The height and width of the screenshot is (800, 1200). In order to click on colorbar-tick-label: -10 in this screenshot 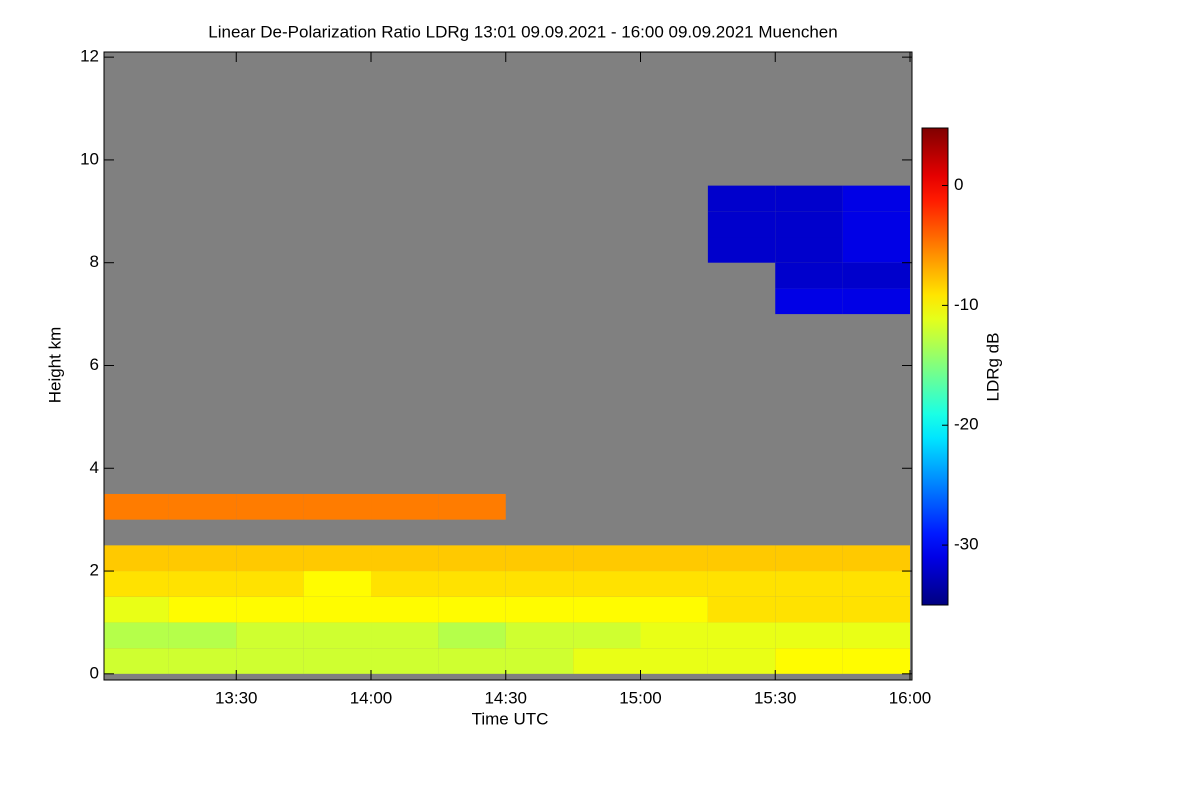, I will do `click(966, 304)`.